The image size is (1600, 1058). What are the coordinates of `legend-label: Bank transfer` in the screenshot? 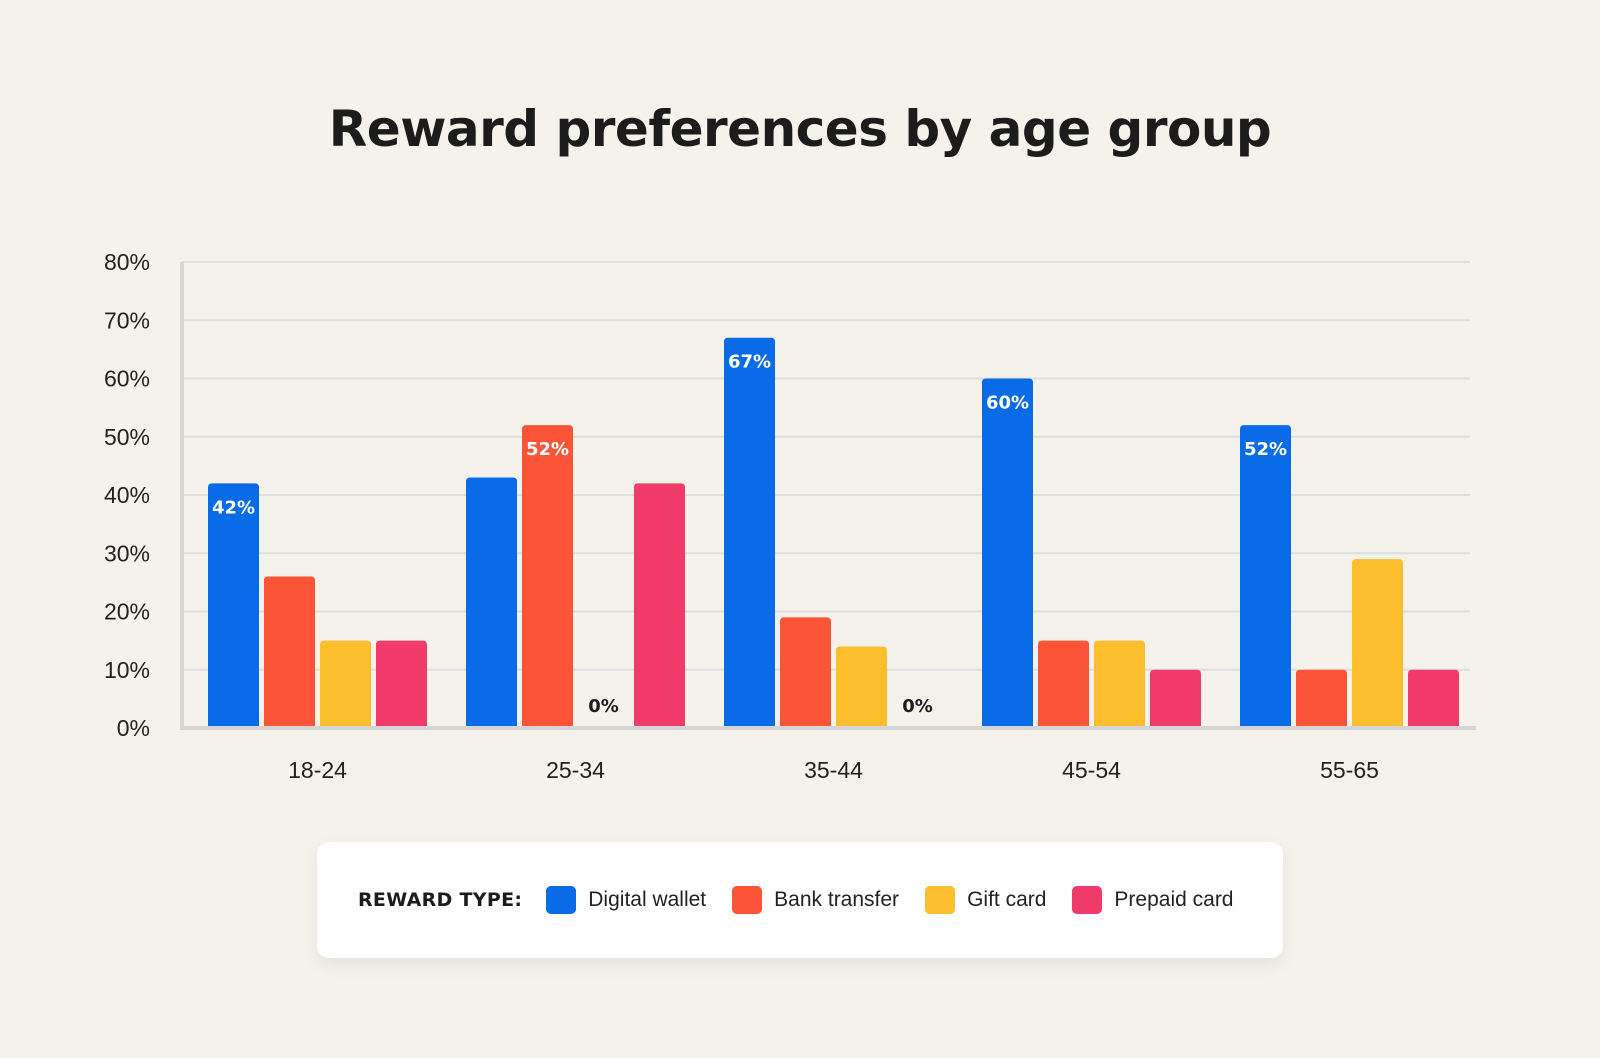 It's located at (837, 899).